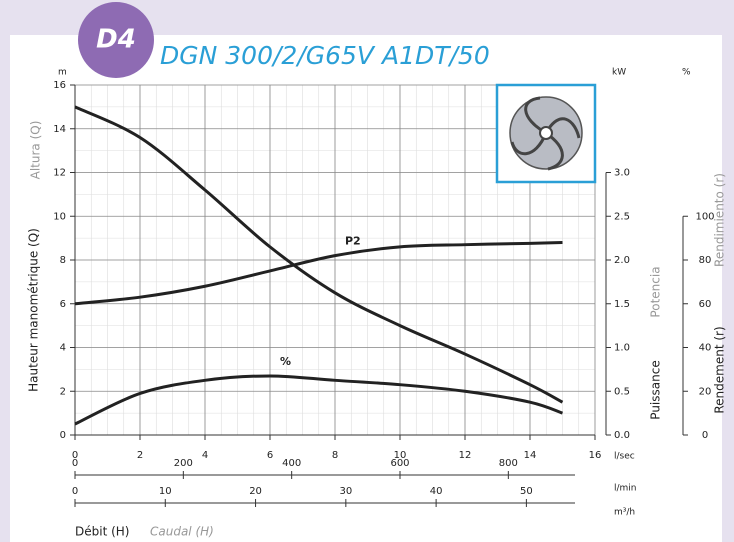 This screenshot has width=734, height=542. Describe the element at coordinates (622, 173) in the screenshot. I see `y-tick-label: 3.0` at that location.